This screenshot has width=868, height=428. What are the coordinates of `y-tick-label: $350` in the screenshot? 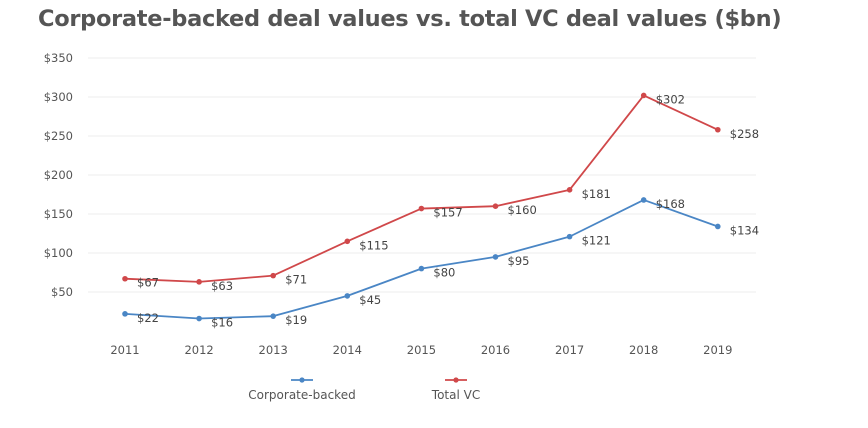 It's located at (58, 58).